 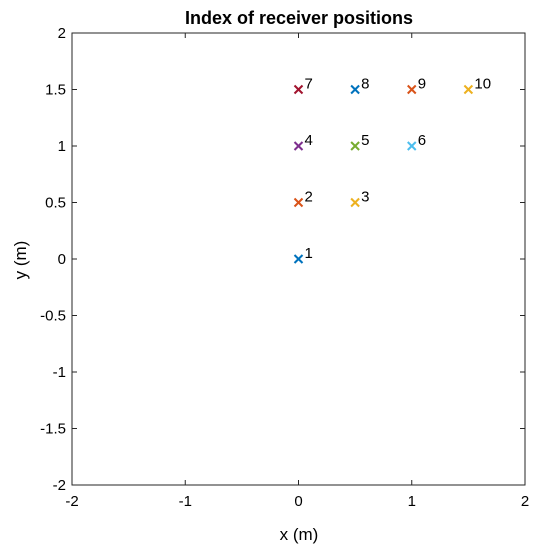 I want to click on data-point: 3, so click(x=359, y=198).